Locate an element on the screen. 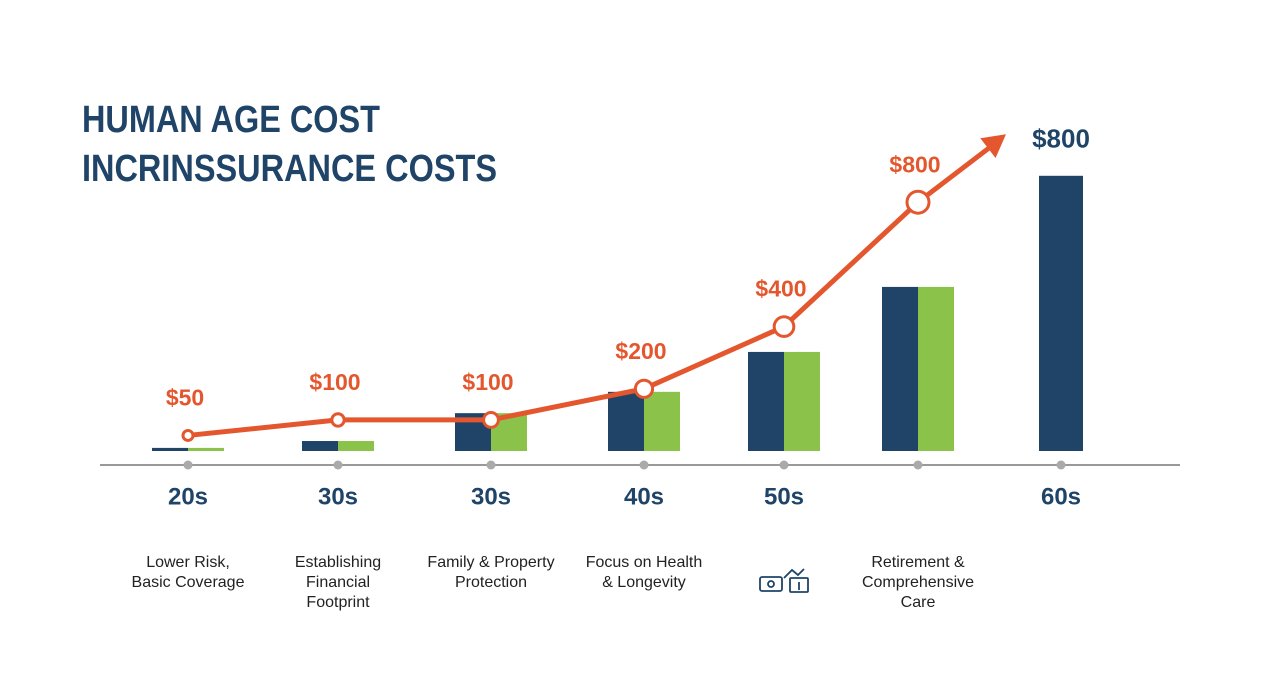 The height and width of the screenshot is (698, 1280). description: Care is located at coordinates (918, 602).